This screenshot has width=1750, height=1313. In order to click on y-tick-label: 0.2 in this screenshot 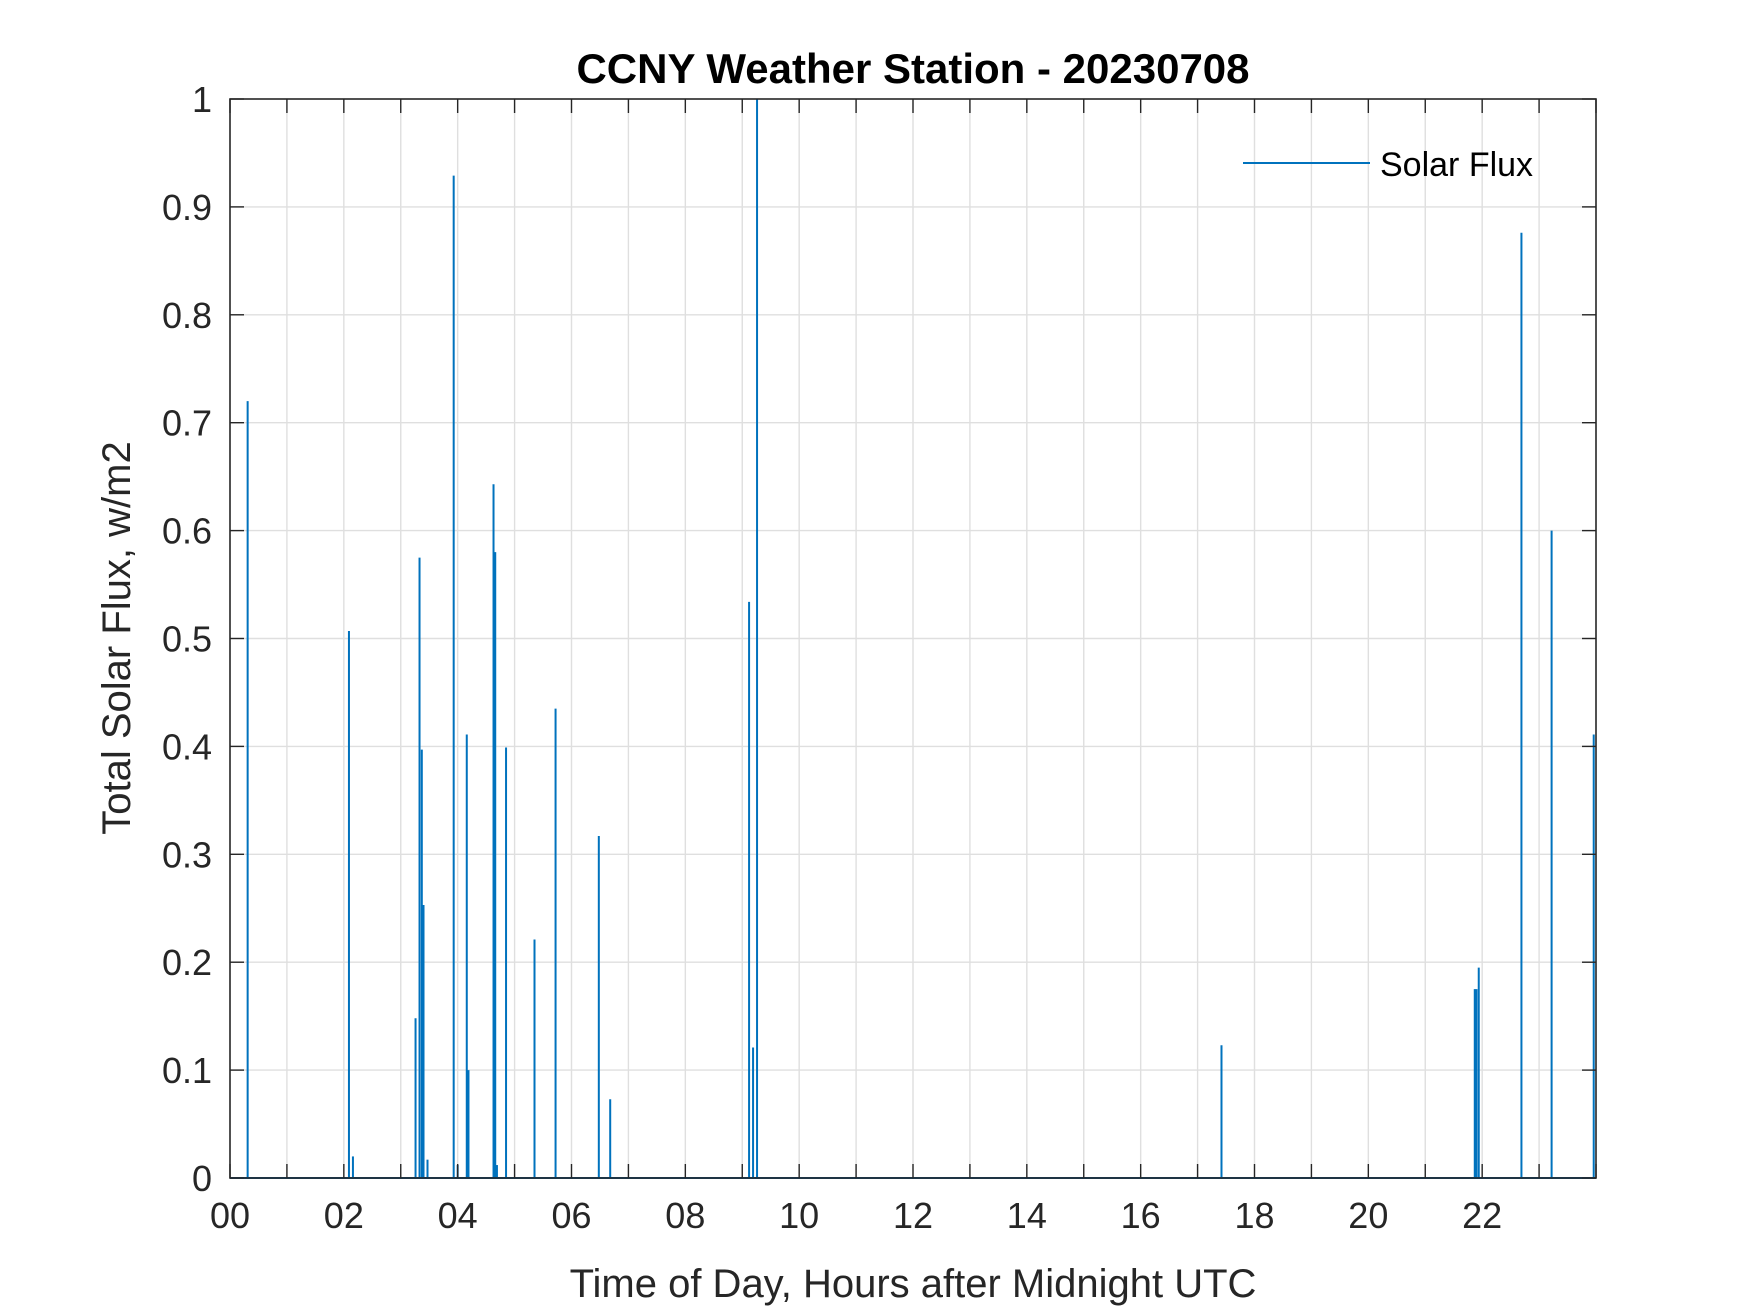, I will do `click(187, 962)`.